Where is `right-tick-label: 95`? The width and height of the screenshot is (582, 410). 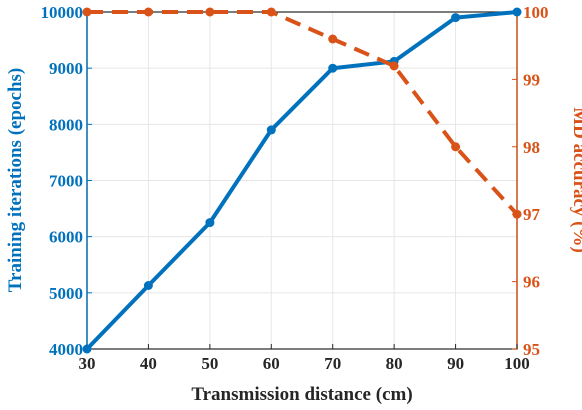
right-tick-label: 95 is located at coordinates (531, 349).